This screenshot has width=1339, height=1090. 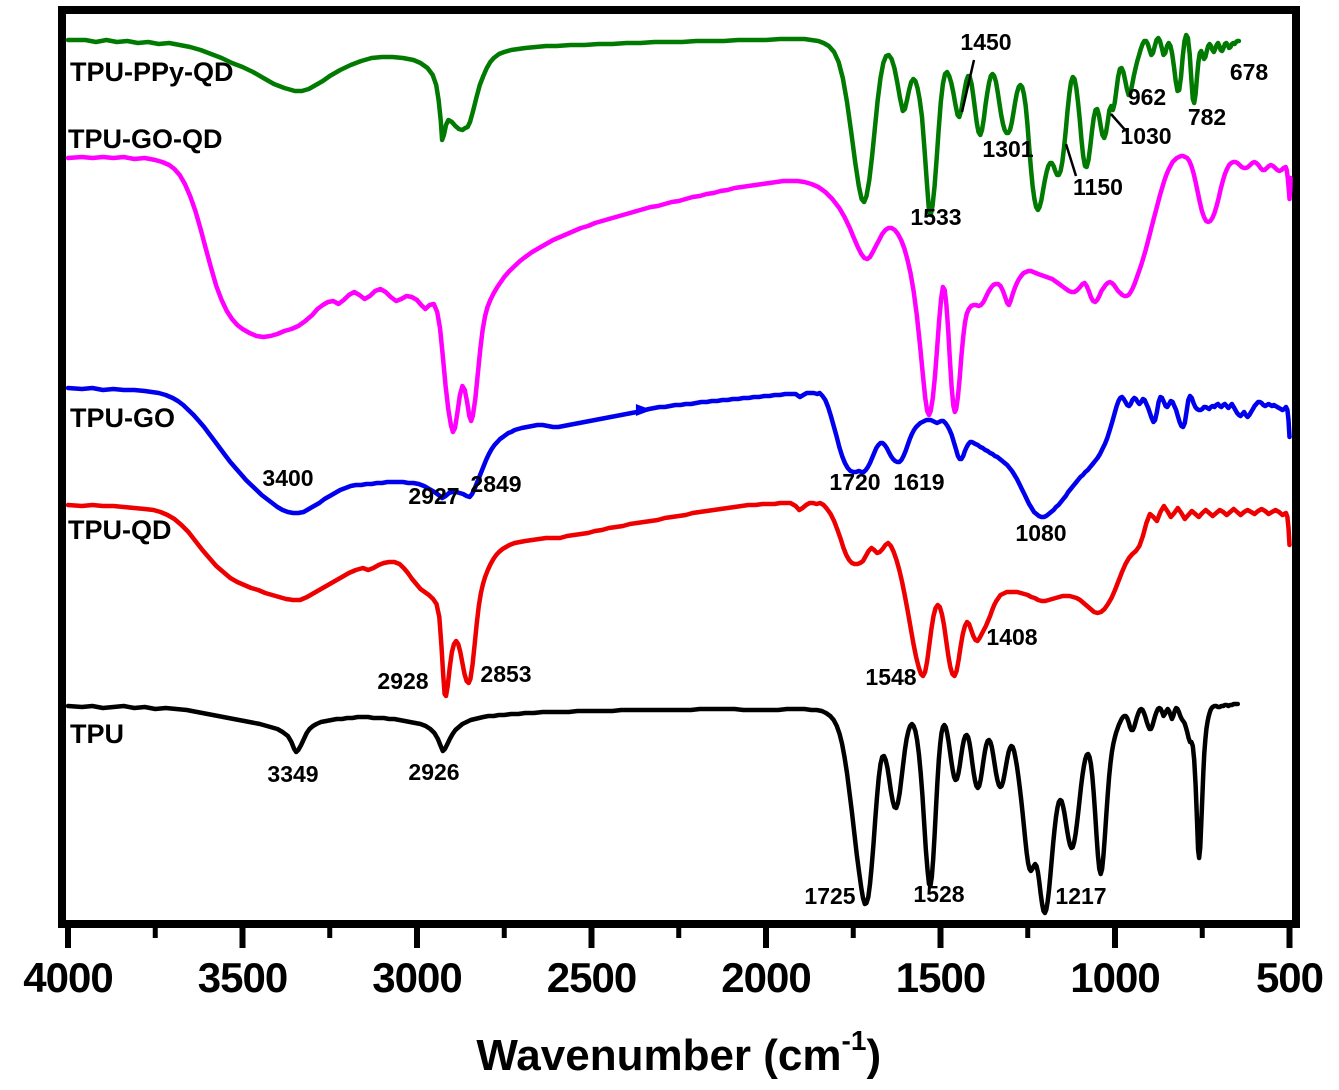 What do you see at coordinates (1040, 533) in the screenshot?
I see `peak-label-1080: 1080` at bounding box center [1040, 533].